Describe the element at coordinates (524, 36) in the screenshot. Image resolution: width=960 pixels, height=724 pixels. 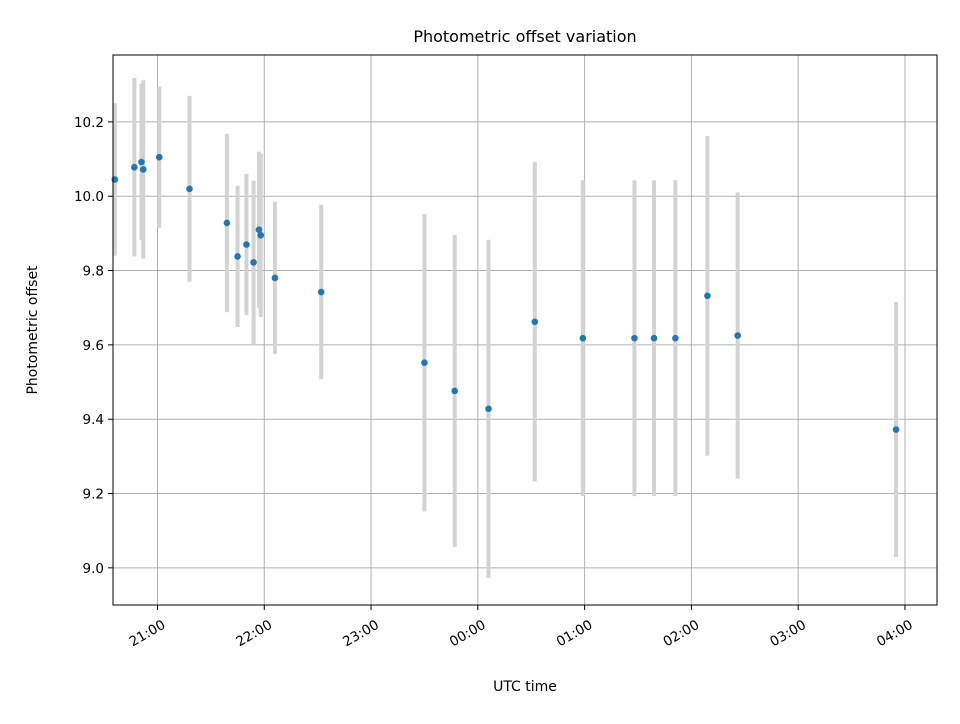
I see `chart-title: Photometric offset variation` at that location.